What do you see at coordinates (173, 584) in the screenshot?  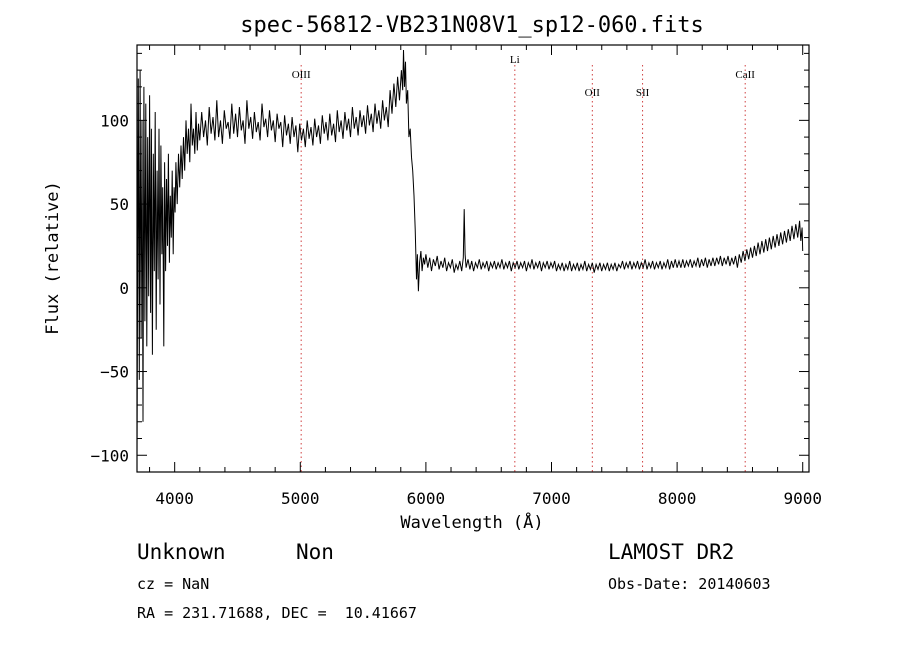 I see `cz-value: cz = NaN` at bounding box center [173, 584].